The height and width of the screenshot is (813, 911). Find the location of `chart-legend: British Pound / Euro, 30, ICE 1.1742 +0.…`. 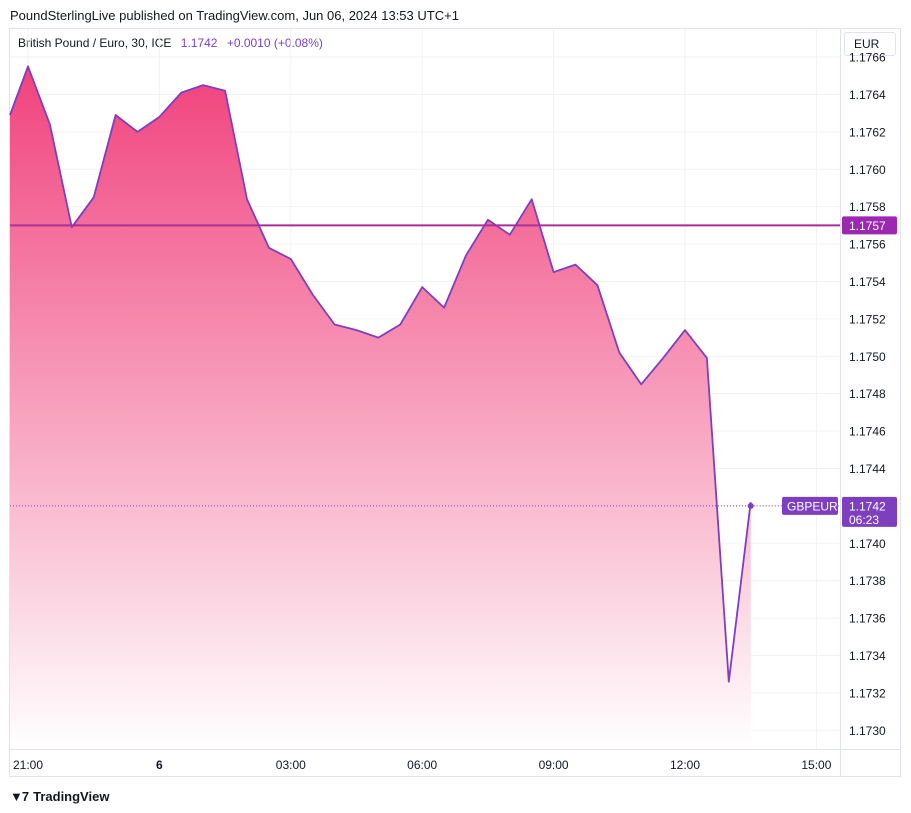

chart-legend: British Pound / Euro, 30, ICE 1.1742 +0.… is located at coordinates (170, 43).